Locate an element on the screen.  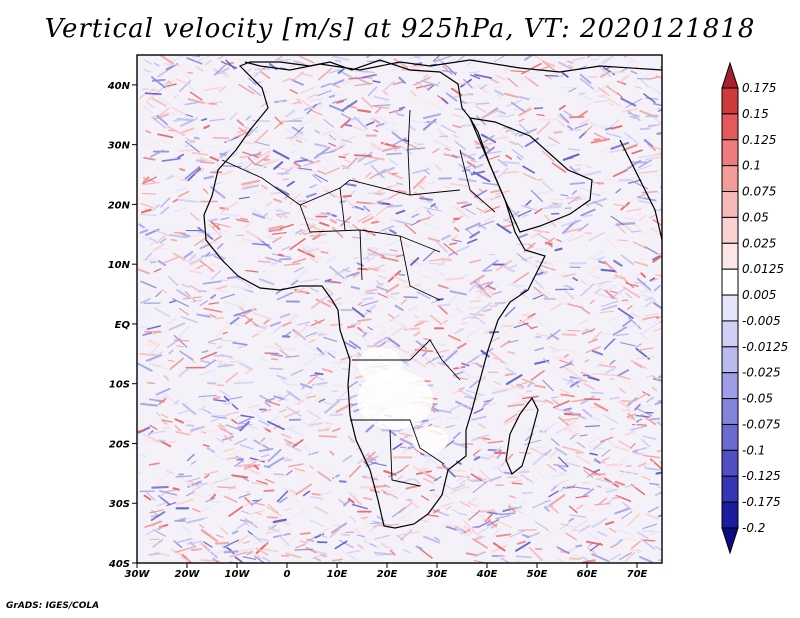
europe-coastline is located at coordinates (453, 66).